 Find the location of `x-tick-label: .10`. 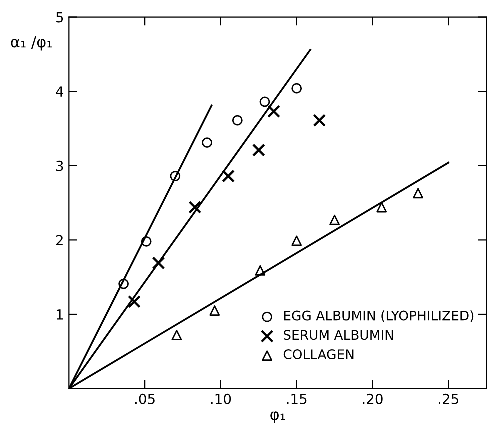

x-tick-label: .10 is located at coordinates (221, 399).